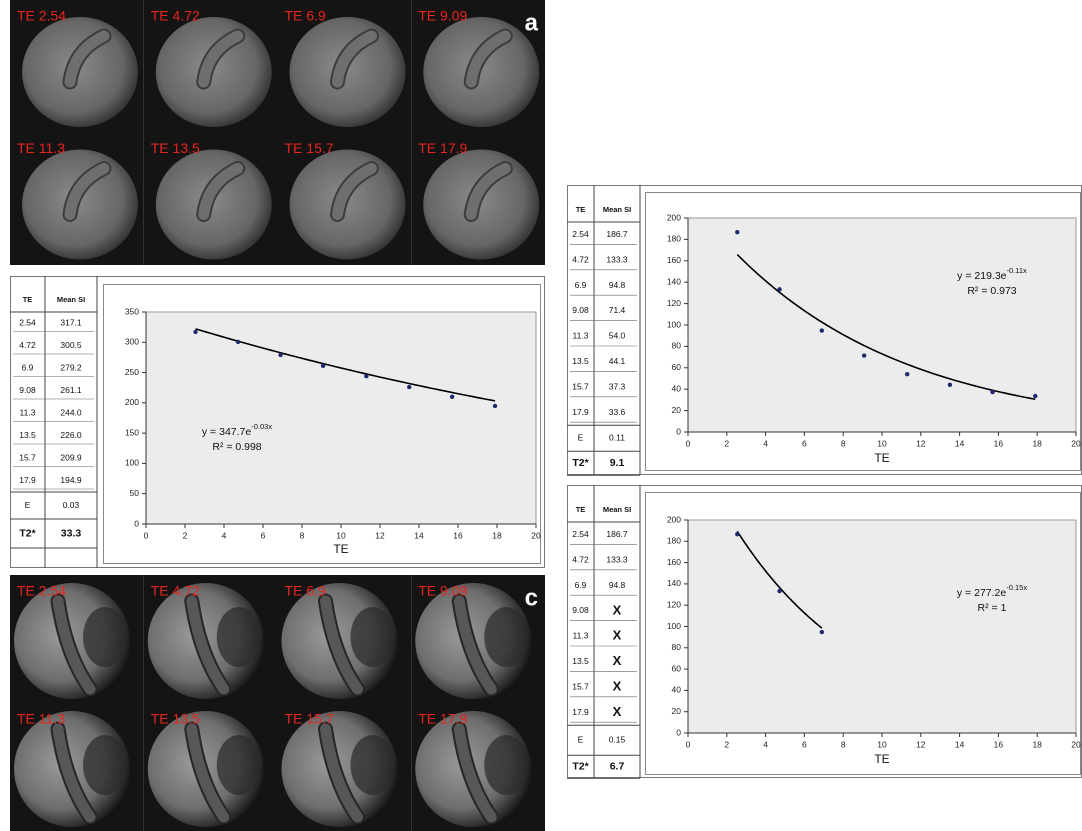 The height and width of the screenshot is (831, 1082). Describe the element at coordinates (992, 274) in the screenshot. I see `fit-equation: y = 219.3e-0.11x` at that location.